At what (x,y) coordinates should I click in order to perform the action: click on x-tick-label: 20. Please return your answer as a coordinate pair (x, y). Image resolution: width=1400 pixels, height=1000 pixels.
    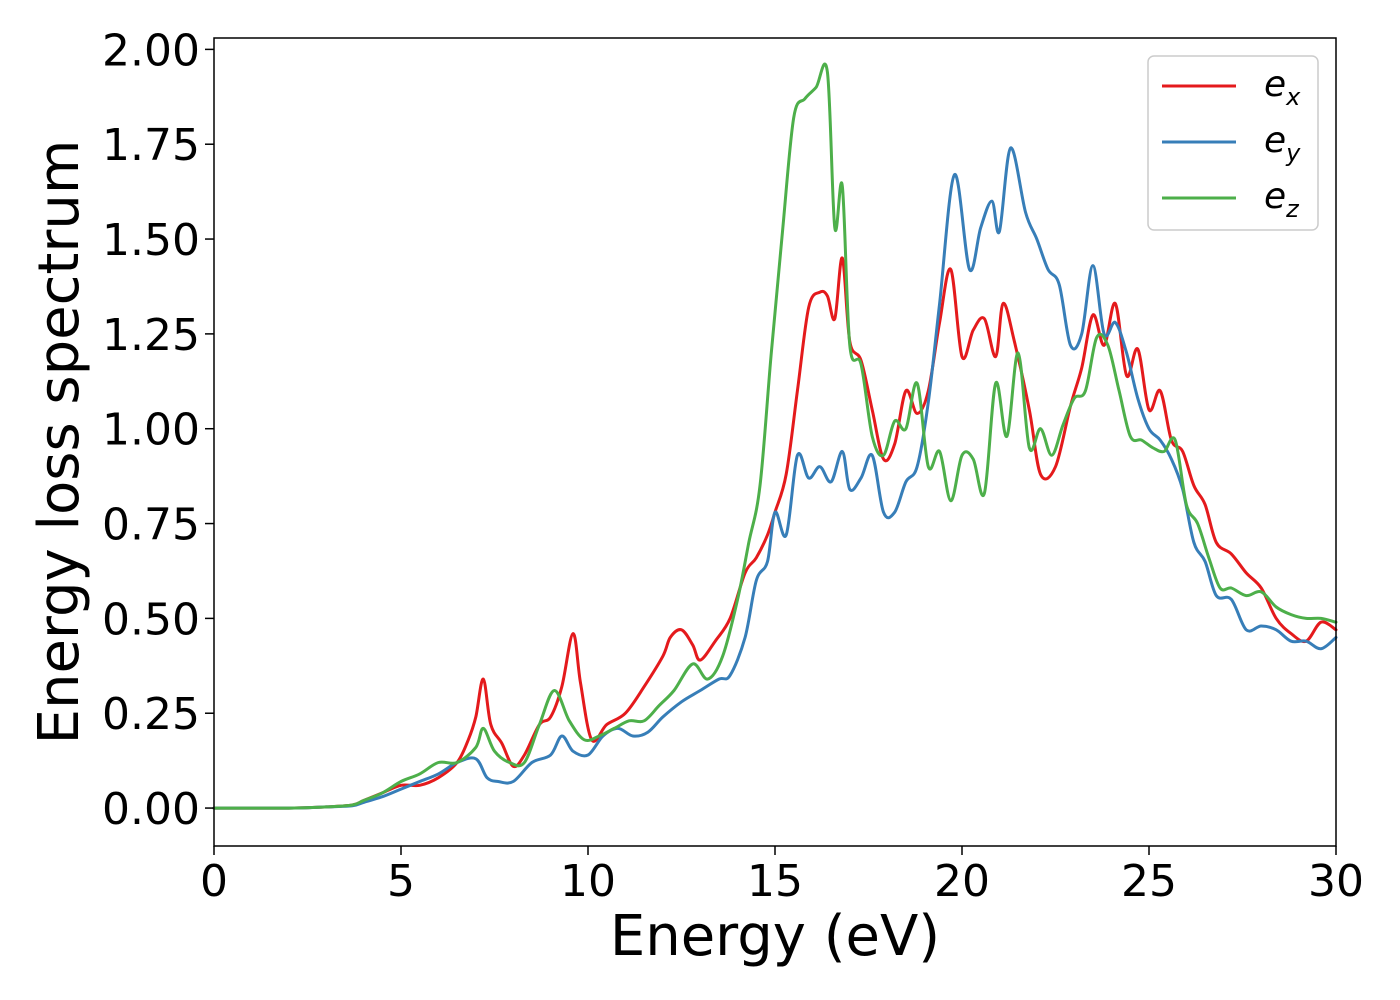
    Looking at the image, I should click on (962, 881).